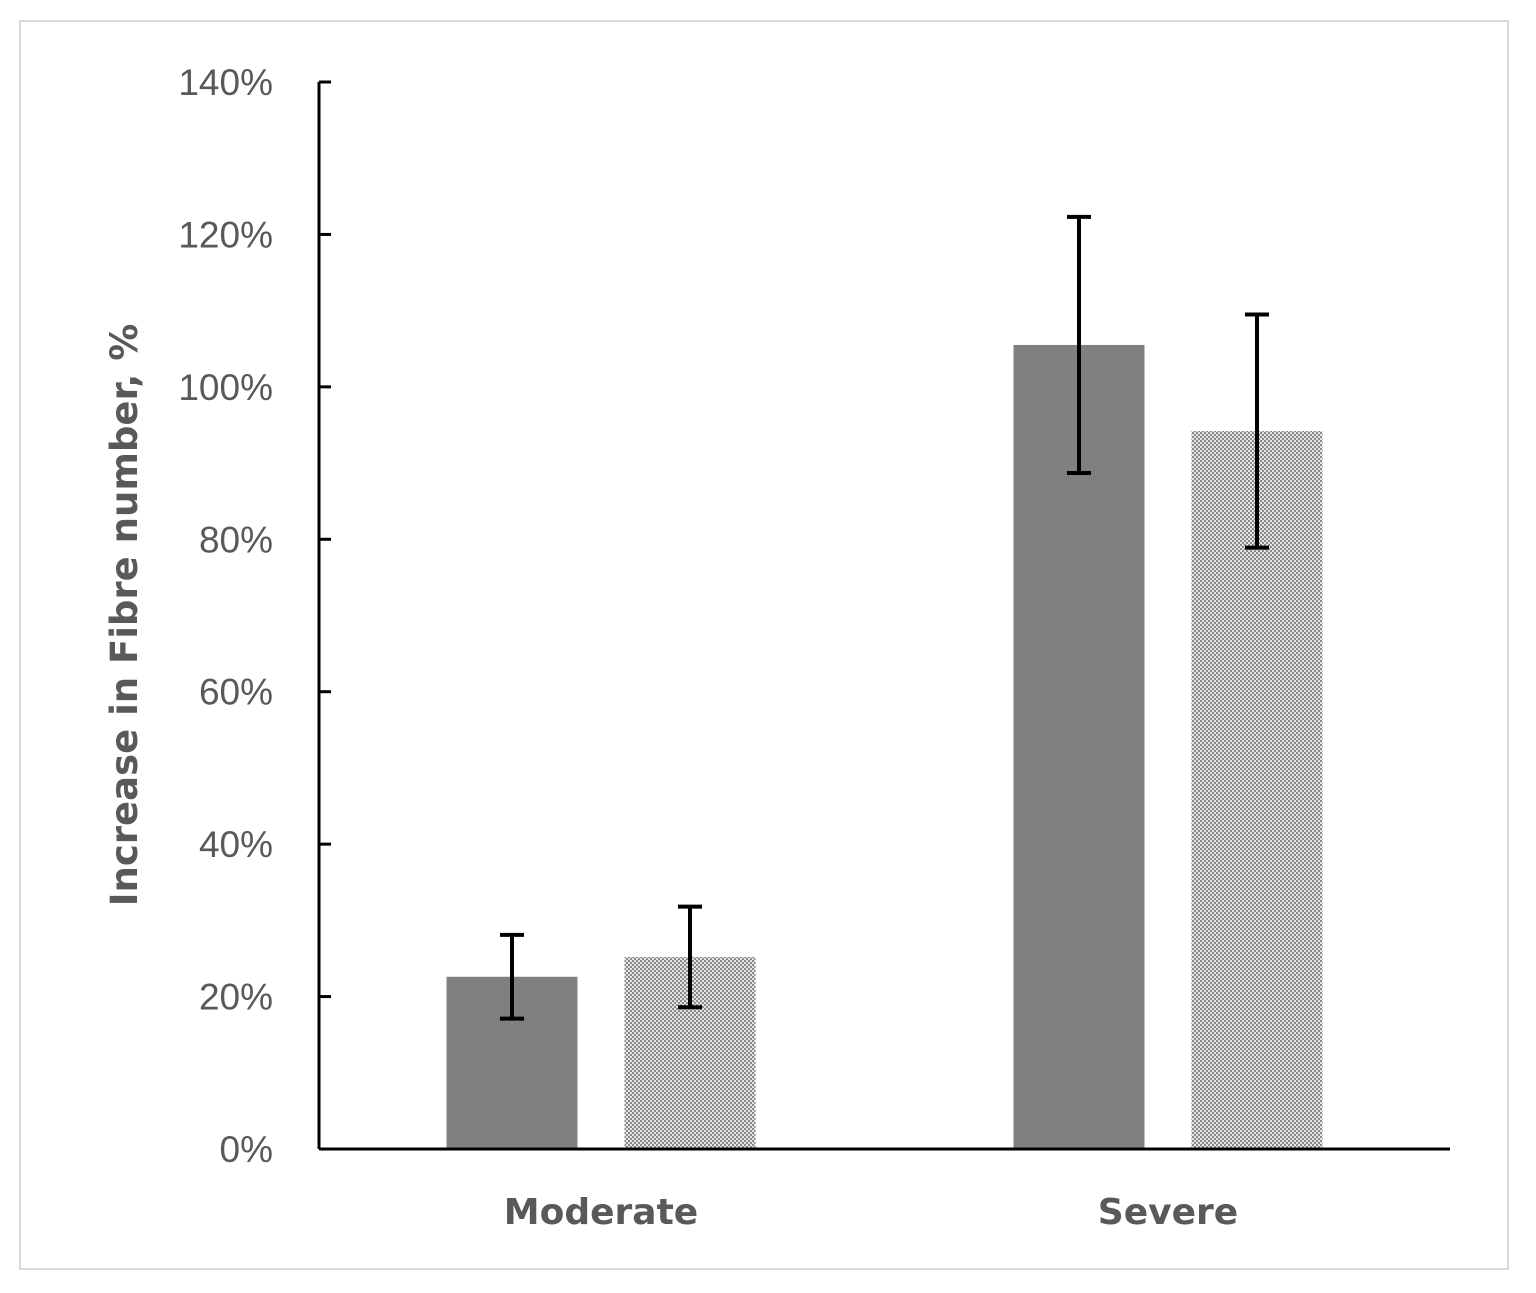 Image resolution: width=1536 pixels, height=1293 pixels. What do you see at coordinates (246, 1149) in the screenshot?
I see `y-tick-label: 0%` at bounding box center [246, 1149].